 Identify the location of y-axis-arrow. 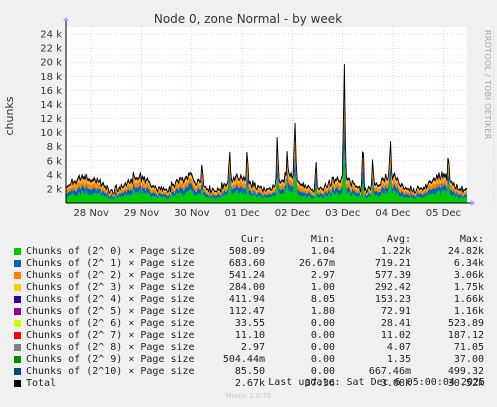
(66, 19).